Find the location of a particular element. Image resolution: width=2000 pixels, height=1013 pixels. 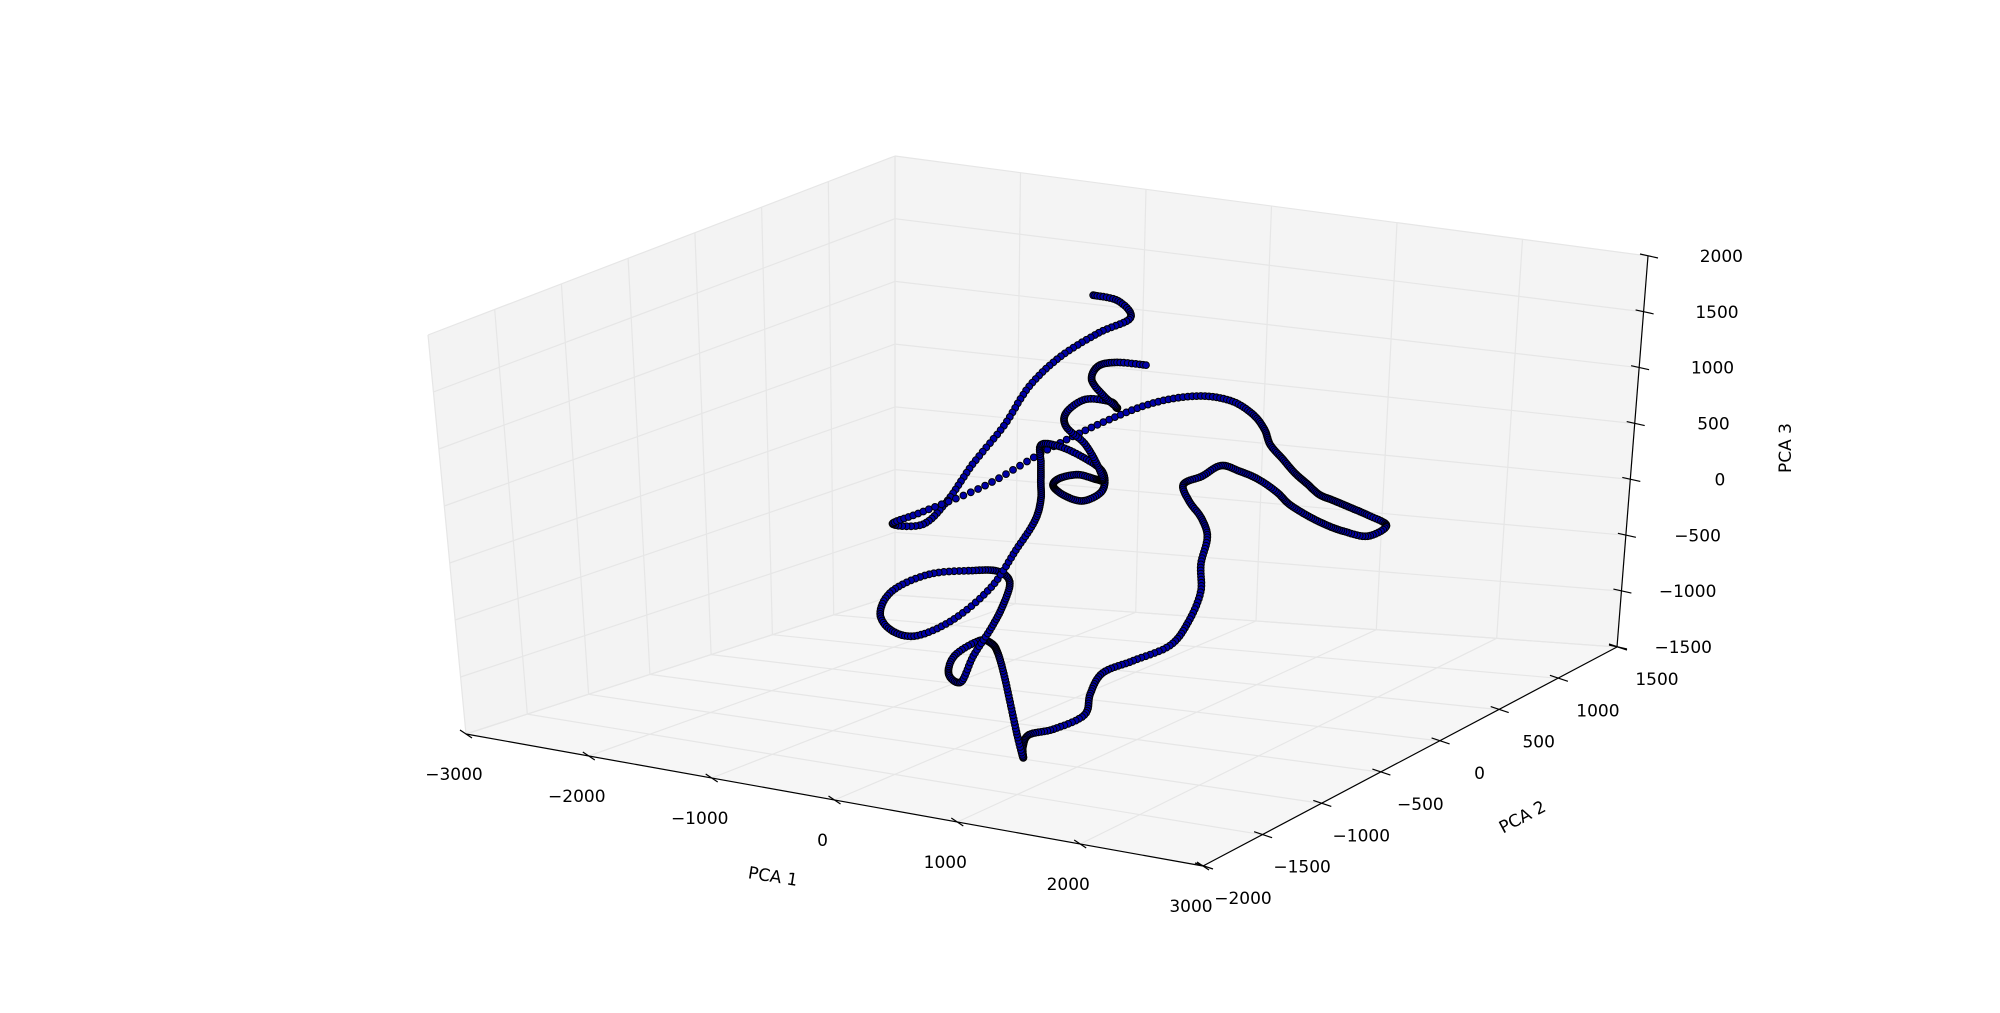

z-tick-label: −500 is located at coordinates (1697, 536).